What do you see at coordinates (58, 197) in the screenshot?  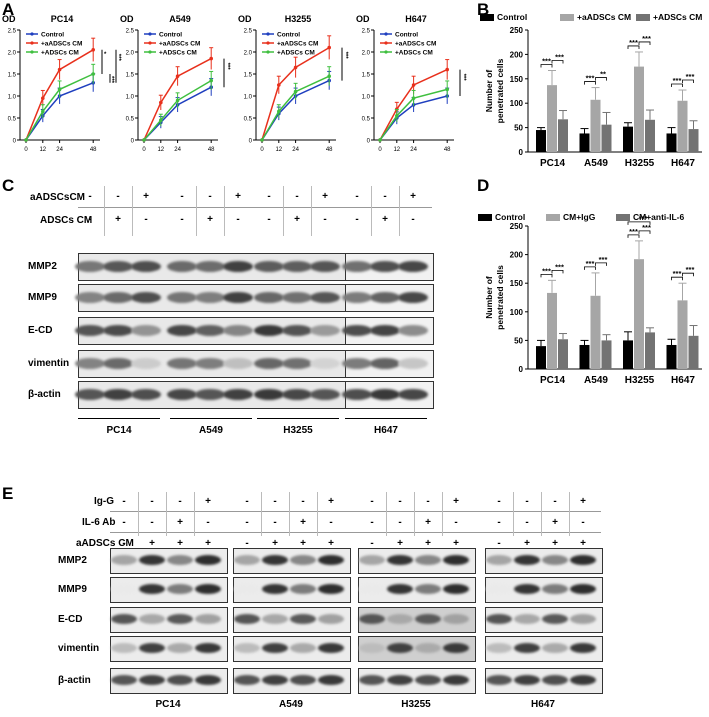 I see `row-header-aadscscm: aADSCsCM` at bounding box center [58, 197].